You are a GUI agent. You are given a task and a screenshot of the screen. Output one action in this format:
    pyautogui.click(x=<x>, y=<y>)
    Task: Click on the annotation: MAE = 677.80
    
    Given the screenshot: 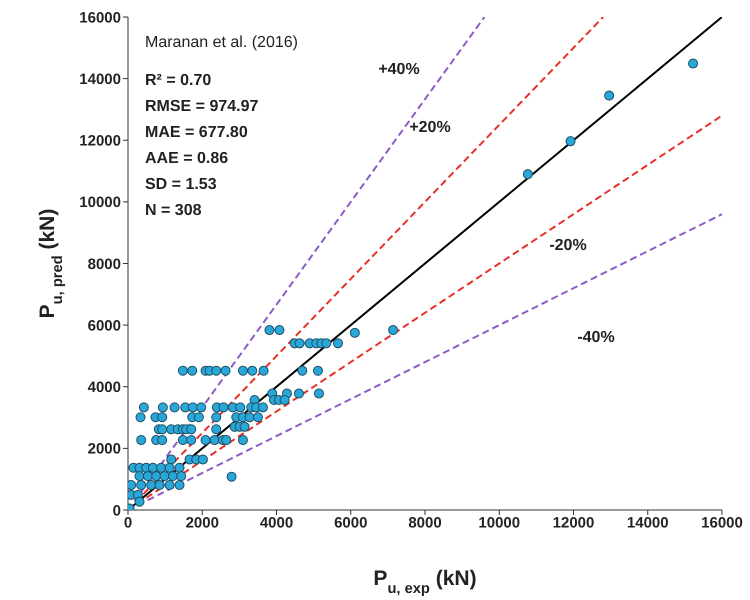 What is the action you would take?
    pyautogui.click(x=197, y=133)
    